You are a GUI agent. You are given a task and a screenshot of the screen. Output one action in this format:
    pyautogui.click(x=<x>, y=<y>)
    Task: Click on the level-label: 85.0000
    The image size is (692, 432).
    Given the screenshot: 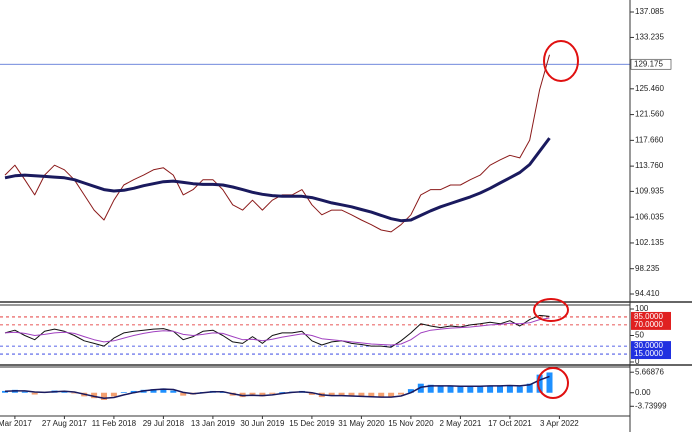 What is the action you would take?
    pyautogui.click(x=648, y=316)
    